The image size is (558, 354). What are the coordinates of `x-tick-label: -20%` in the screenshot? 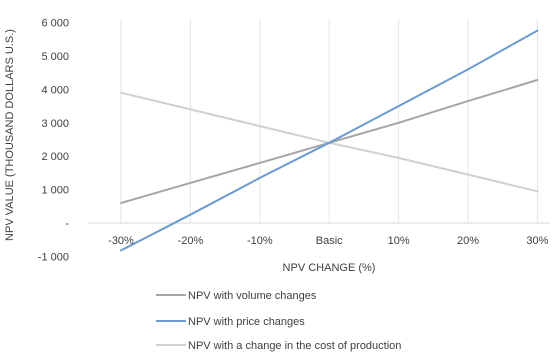 It's located at (191, 241).